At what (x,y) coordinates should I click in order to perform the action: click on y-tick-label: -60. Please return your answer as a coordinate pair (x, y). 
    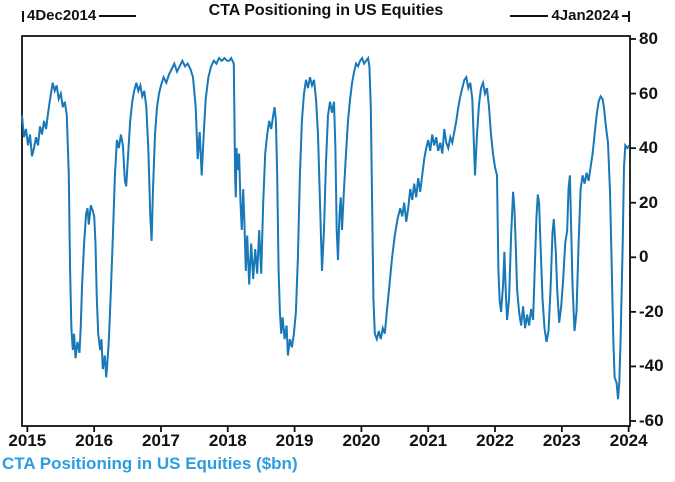
    Looking at the image, I should click on (651, 420).